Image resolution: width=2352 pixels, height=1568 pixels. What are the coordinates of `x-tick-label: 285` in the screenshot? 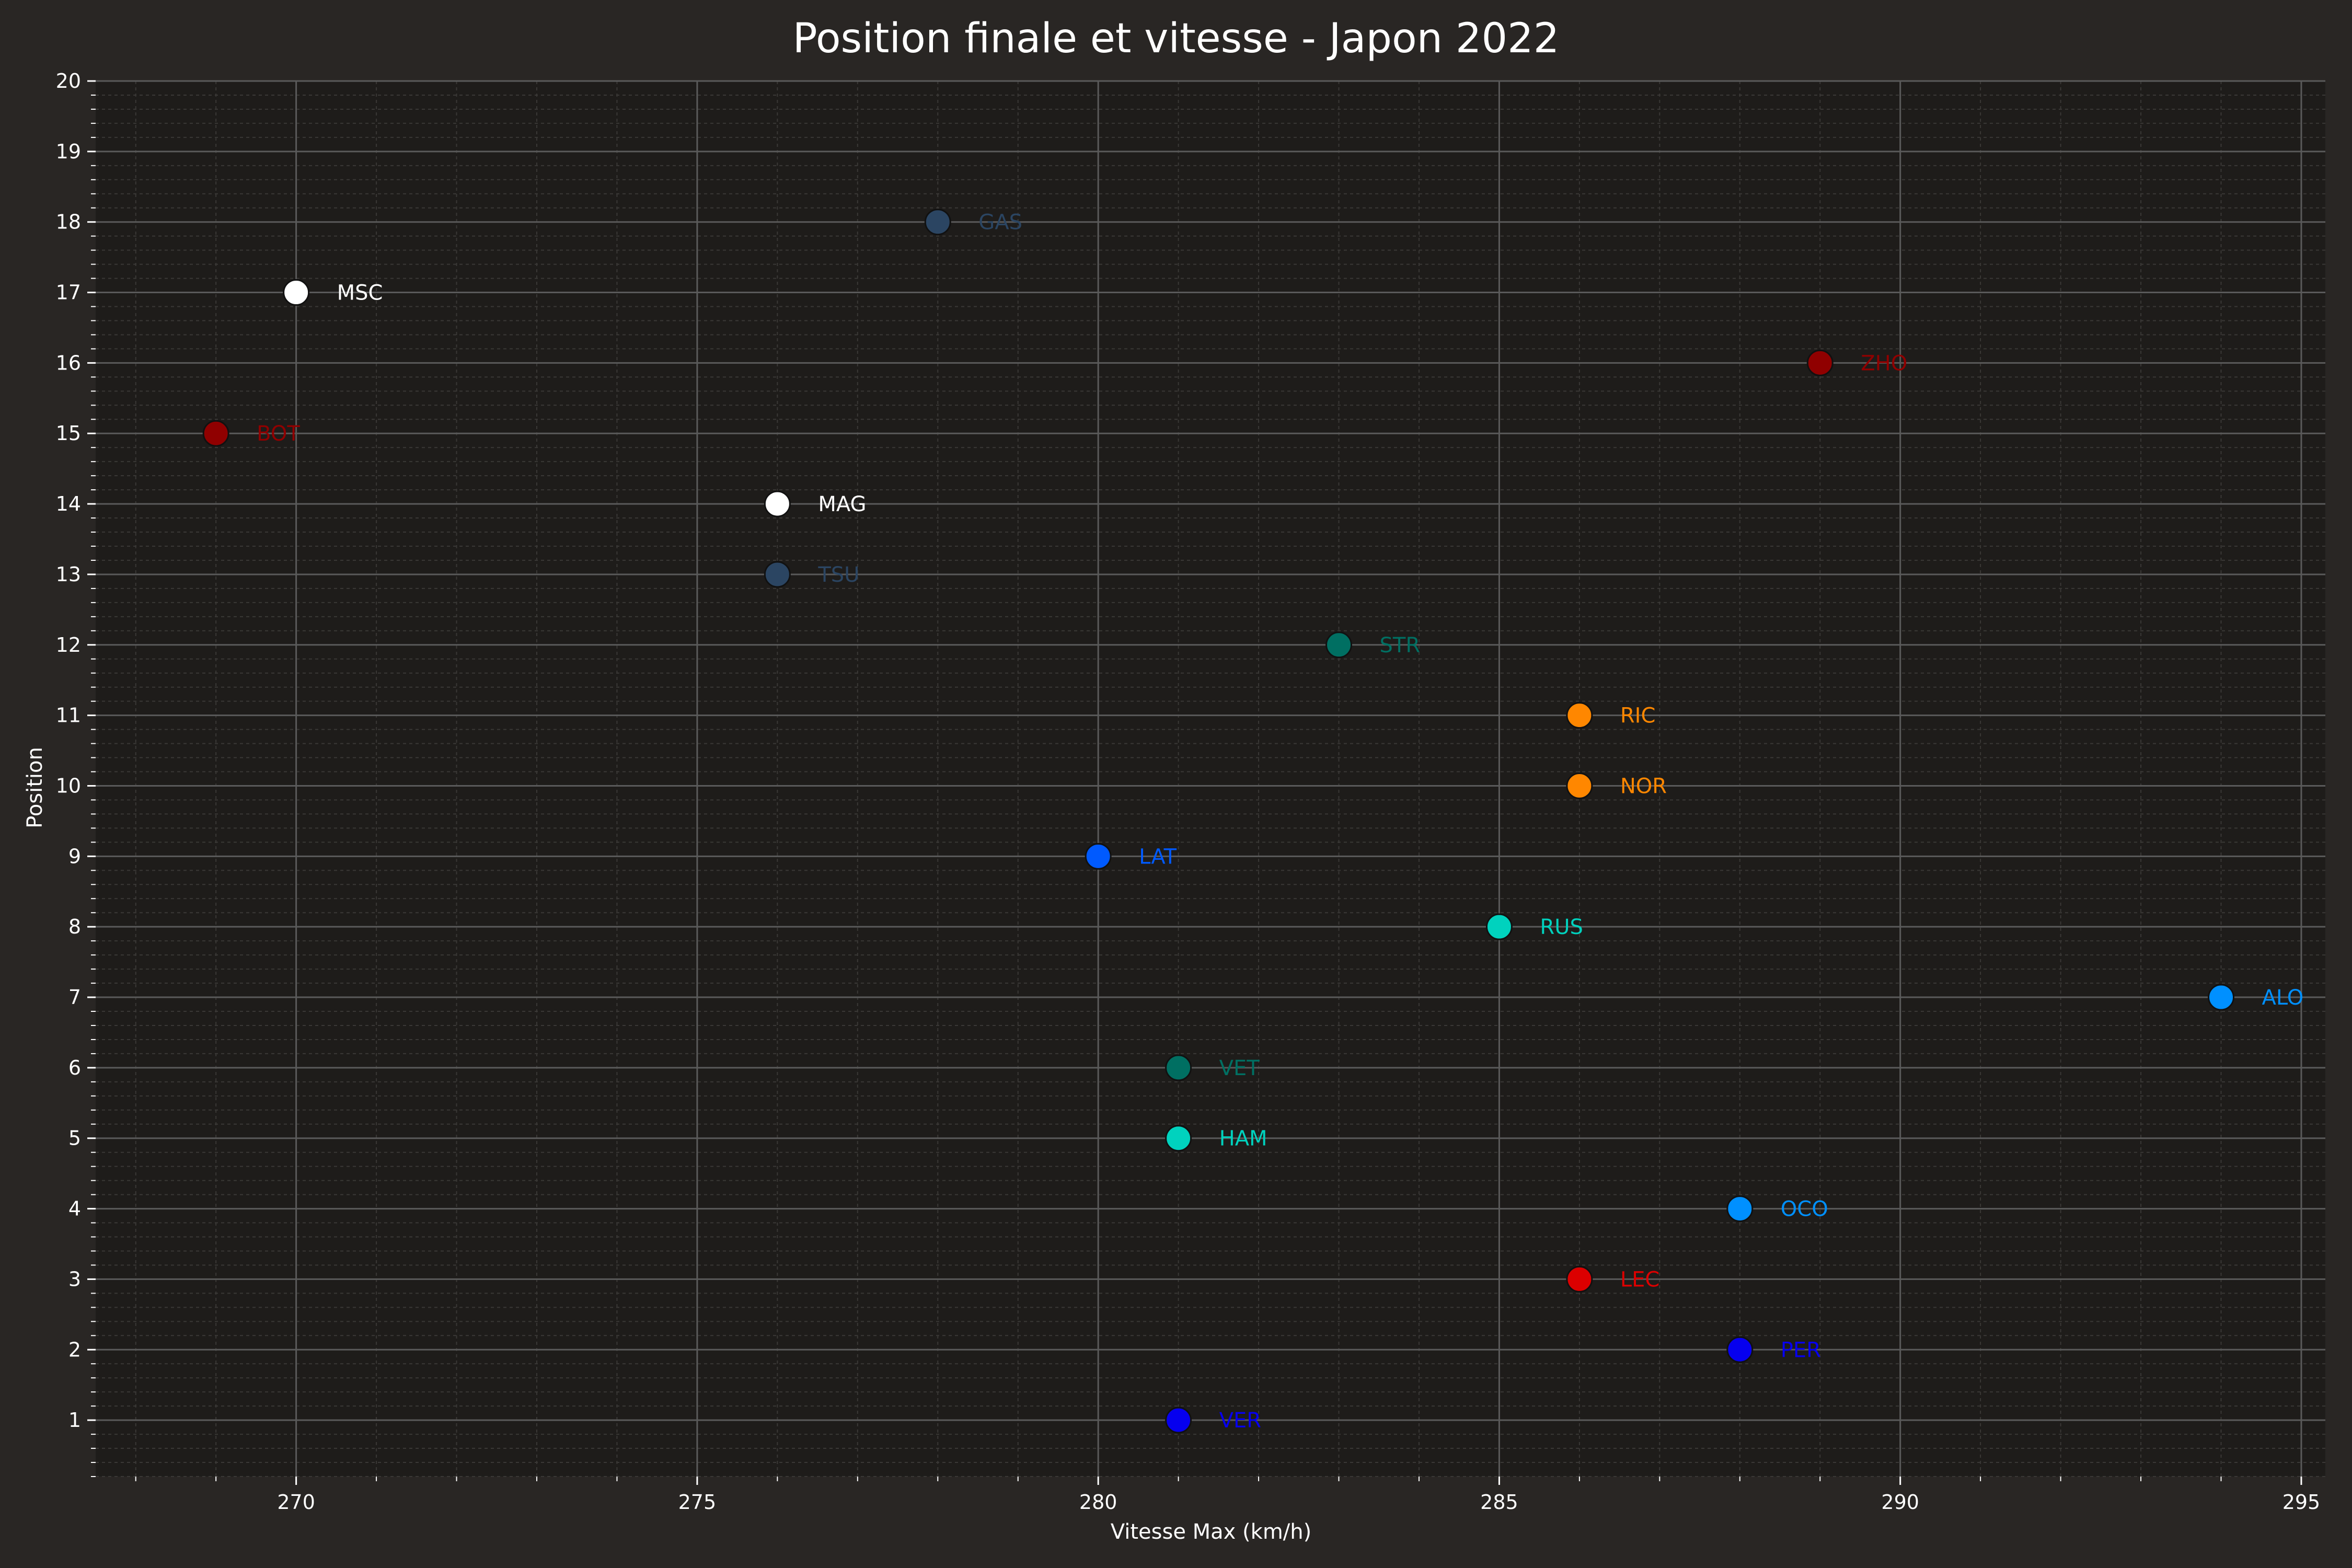 It's located at (1499, 1502).